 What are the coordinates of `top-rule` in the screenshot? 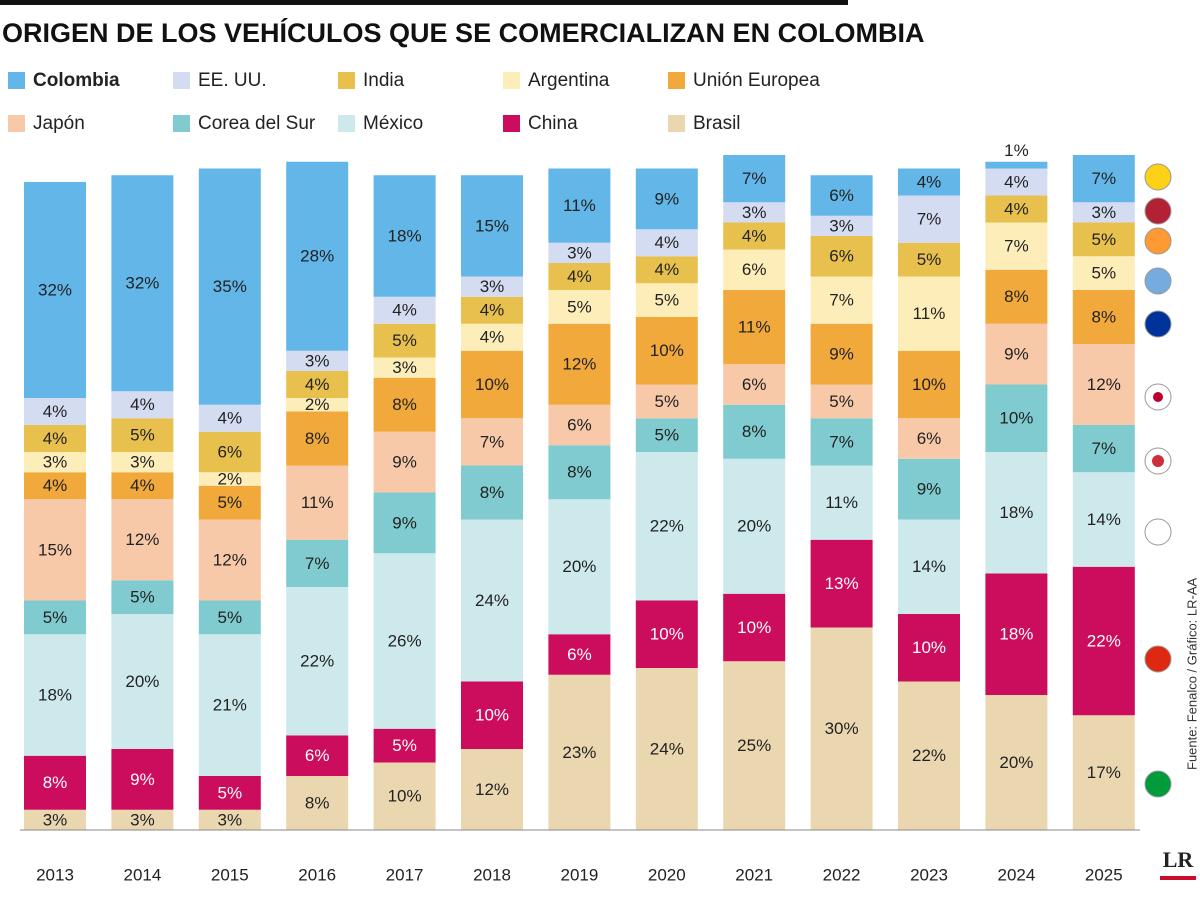 It's located at (424, 2).